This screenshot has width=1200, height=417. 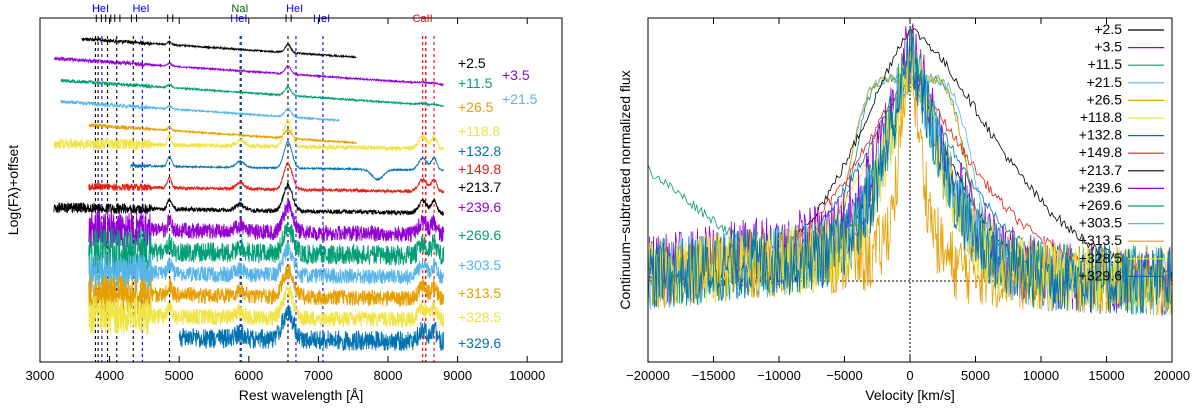 What do you see at coordinates (388, 375) in the screenshot?
I see `x-tick-label: 8000` at bounding box center [388, 375].